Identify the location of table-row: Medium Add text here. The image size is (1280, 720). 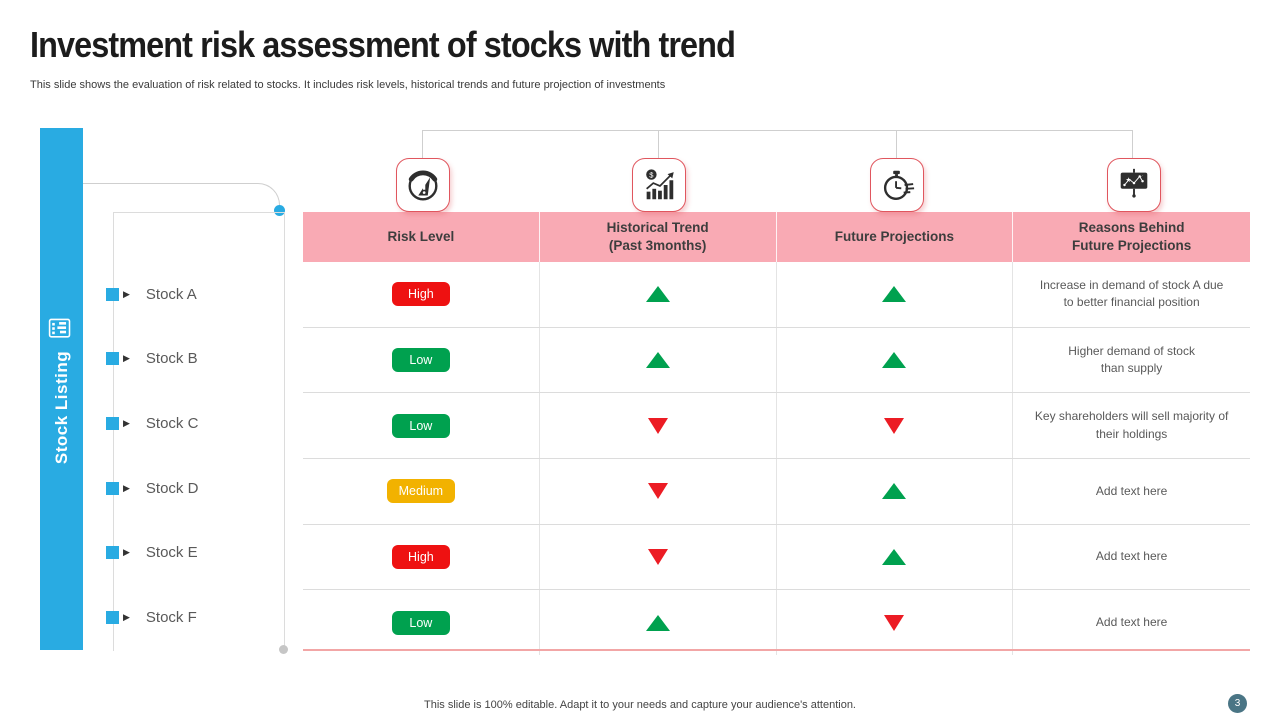
(776, 491).